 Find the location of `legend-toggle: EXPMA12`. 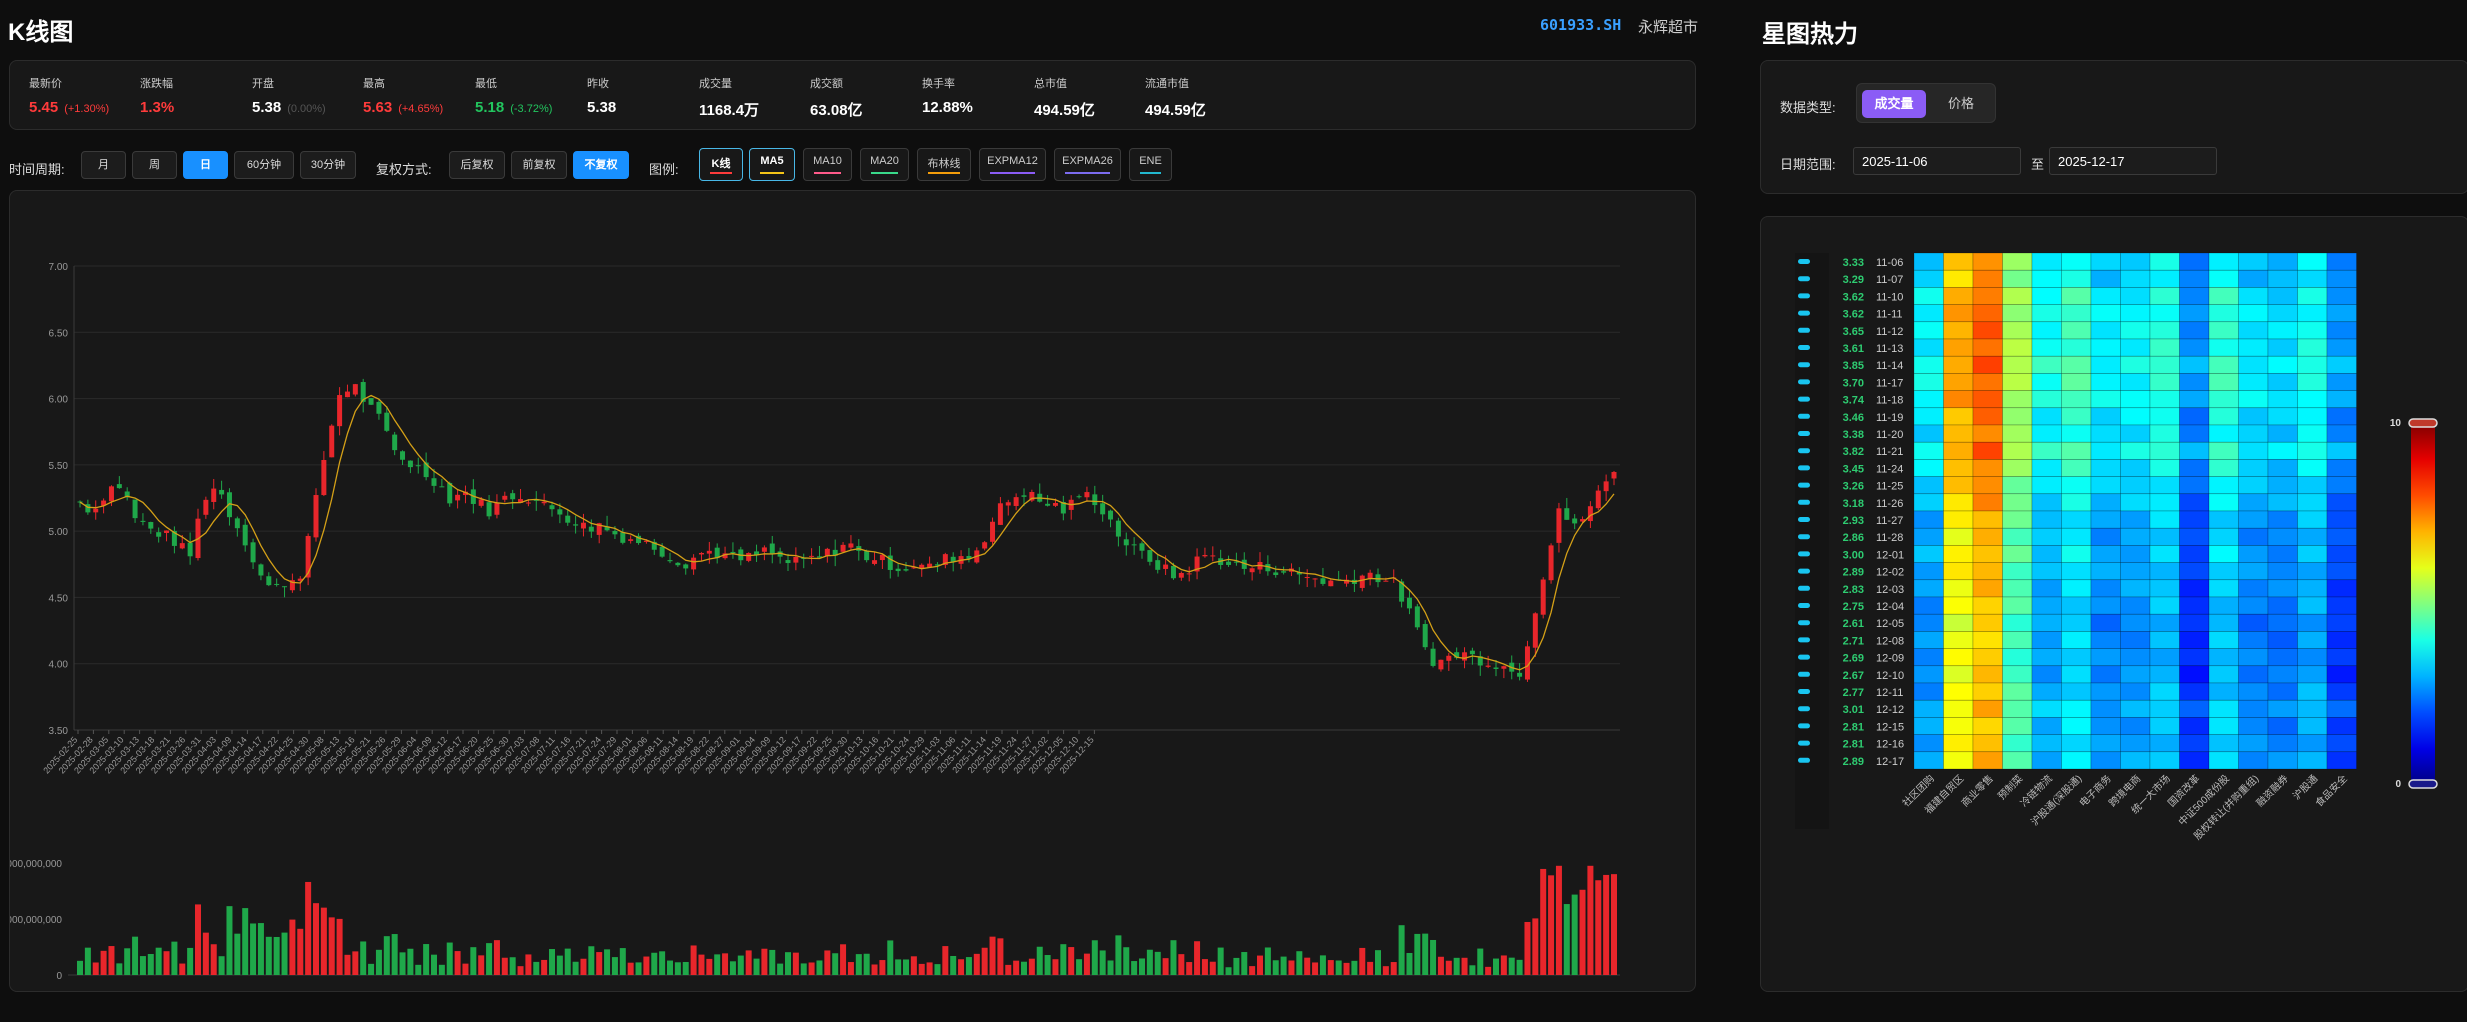

legend-toggle: EXPMA12 is located at coordinates (1012, 164).